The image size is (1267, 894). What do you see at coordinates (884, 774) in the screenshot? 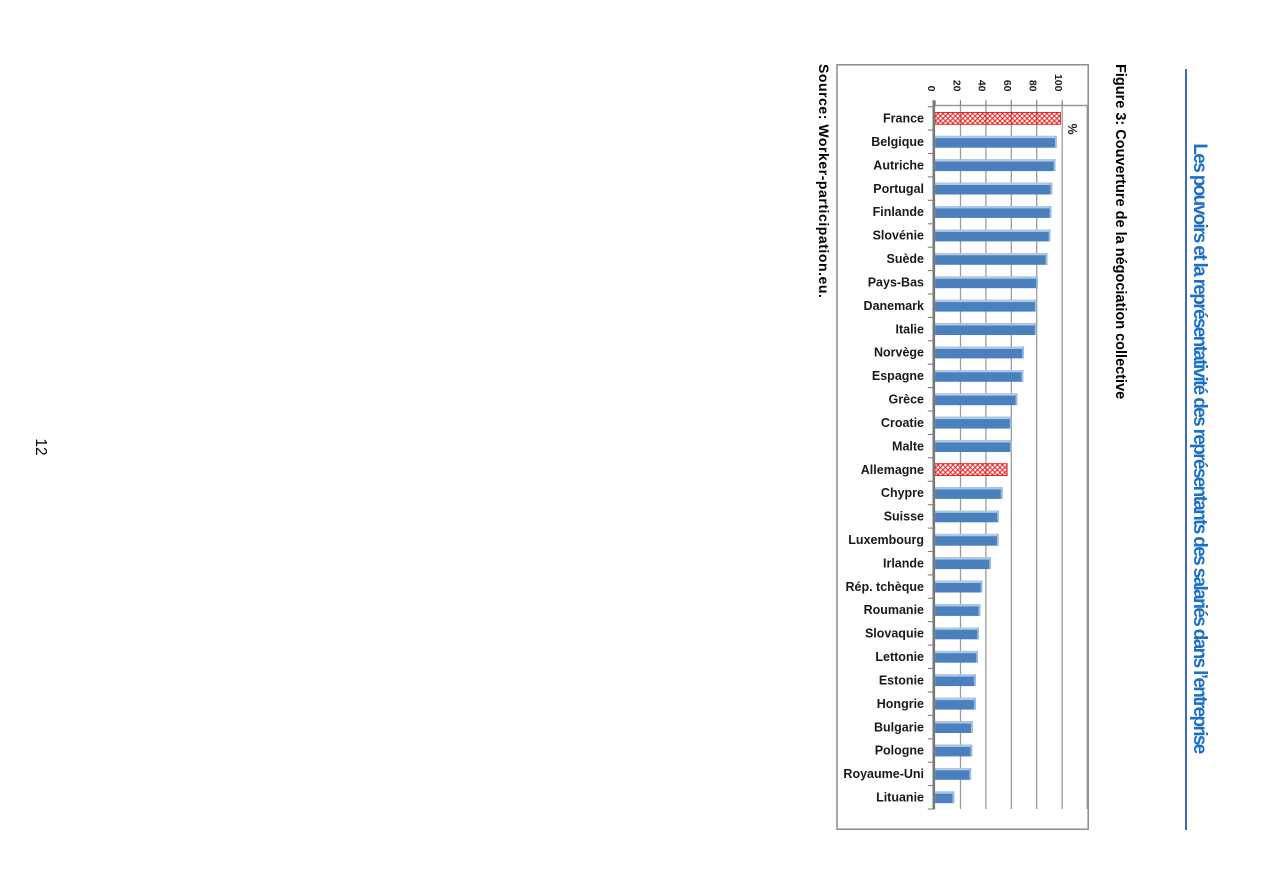
I see `svg-text: Royaume-Uni` at bounding box center [884, 774].